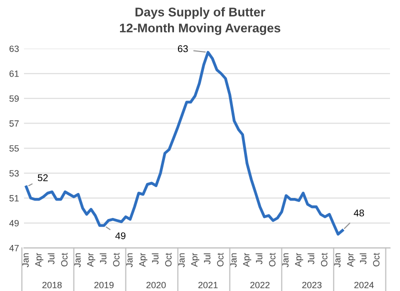 The image size is (400, 291). What do you see at coordinates (104, 285) in the screenshot?
I see `text: 2019` at bounding box center [104, 285].